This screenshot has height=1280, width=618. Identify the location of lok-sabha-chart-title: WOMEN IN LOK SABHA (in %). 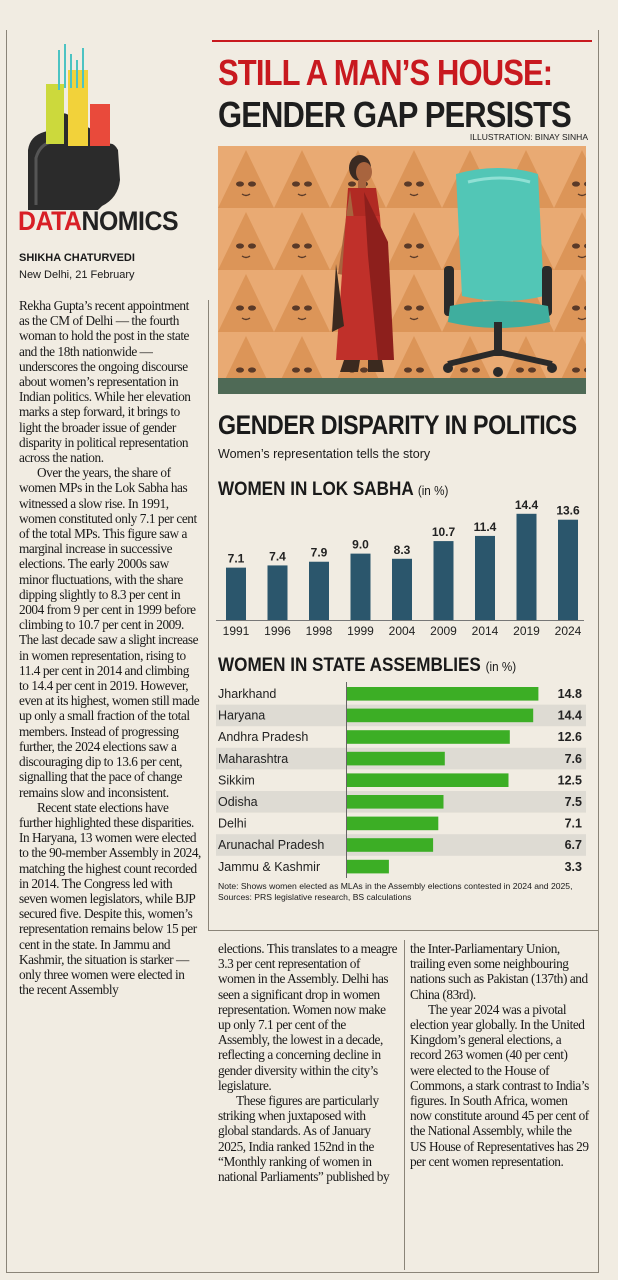
(333, 489).